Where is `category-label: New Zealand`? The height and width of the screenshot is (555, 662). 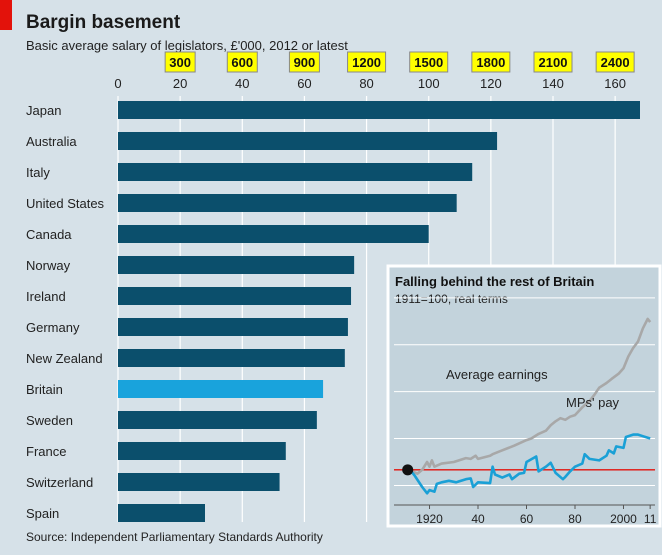 category-label: New Zealand is located at coordinates (64, 358).